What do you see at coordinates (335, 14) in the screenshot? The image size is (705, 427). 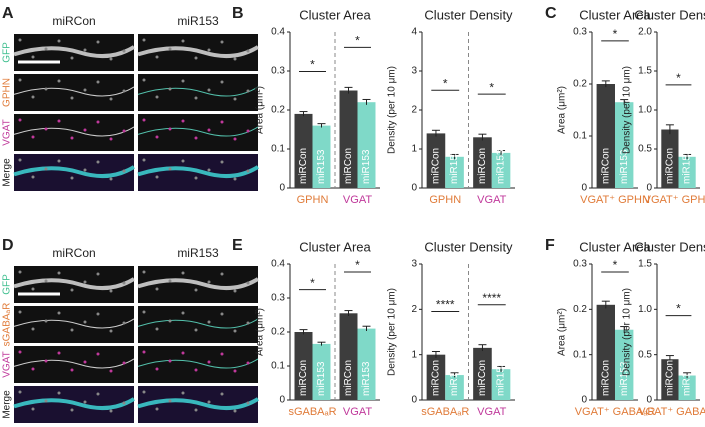 I see `chart-title: Cluster Area` at bounding box center [335, 14].